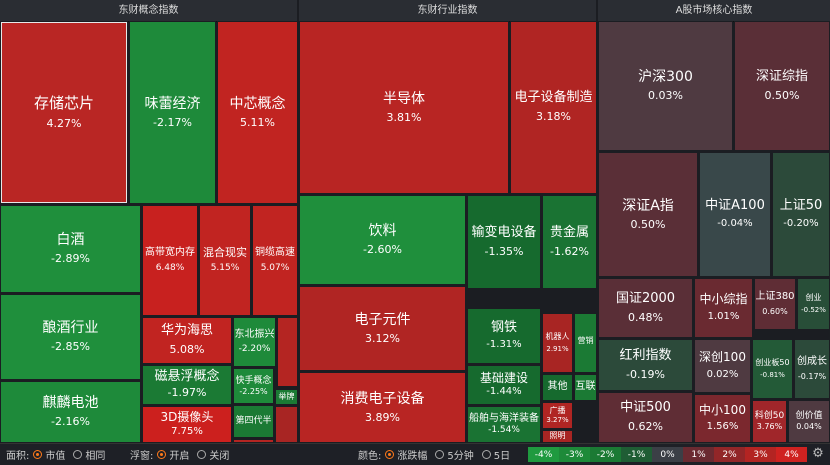  Describe the element at coordinates (170, 267) in the screenshot. I see `tile-change: 6.48%` at that location.